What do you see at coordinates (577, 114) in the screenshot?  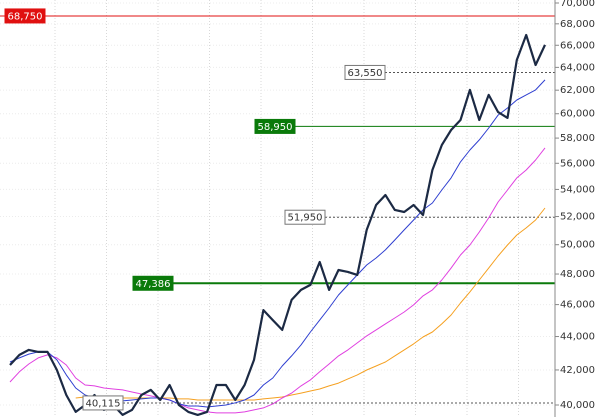 I see `y-tick-label: 60,000` at bounding box center [577, 114].